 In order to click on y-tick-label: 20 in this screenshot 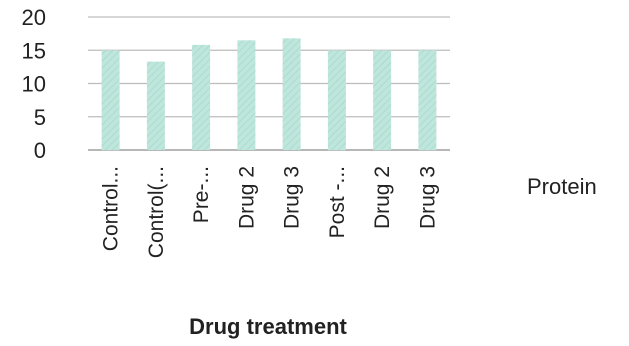, I will do `click(34, 17)`.